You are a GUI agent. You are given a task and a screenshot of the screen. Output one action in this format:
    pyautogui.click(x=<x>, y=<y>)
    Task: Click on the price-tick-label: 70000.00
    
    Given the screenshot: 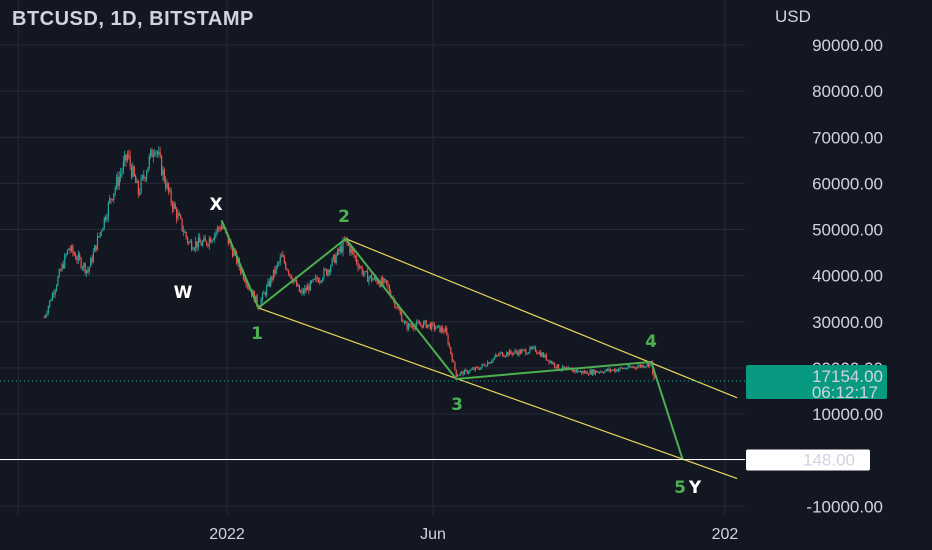 What is the action you would take?
    pyautogui.click(x=847, y=137)
    